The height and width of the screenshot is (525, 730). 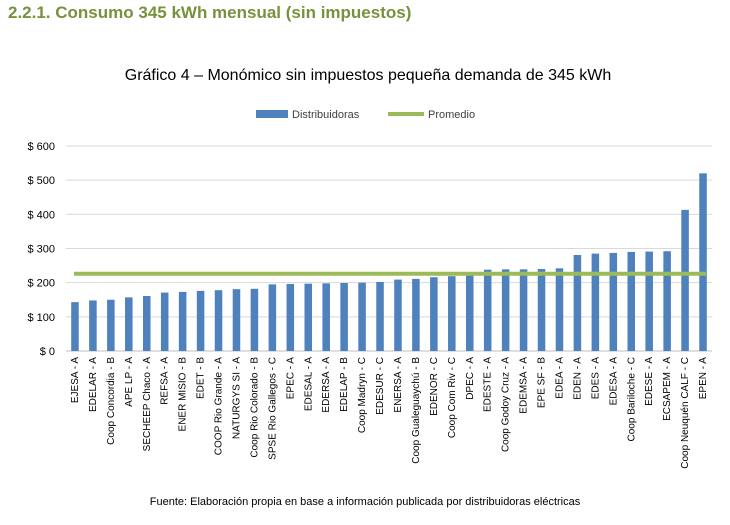 I want to click on legend: Distribuidoras Promedio, so click(x=365, y=115).